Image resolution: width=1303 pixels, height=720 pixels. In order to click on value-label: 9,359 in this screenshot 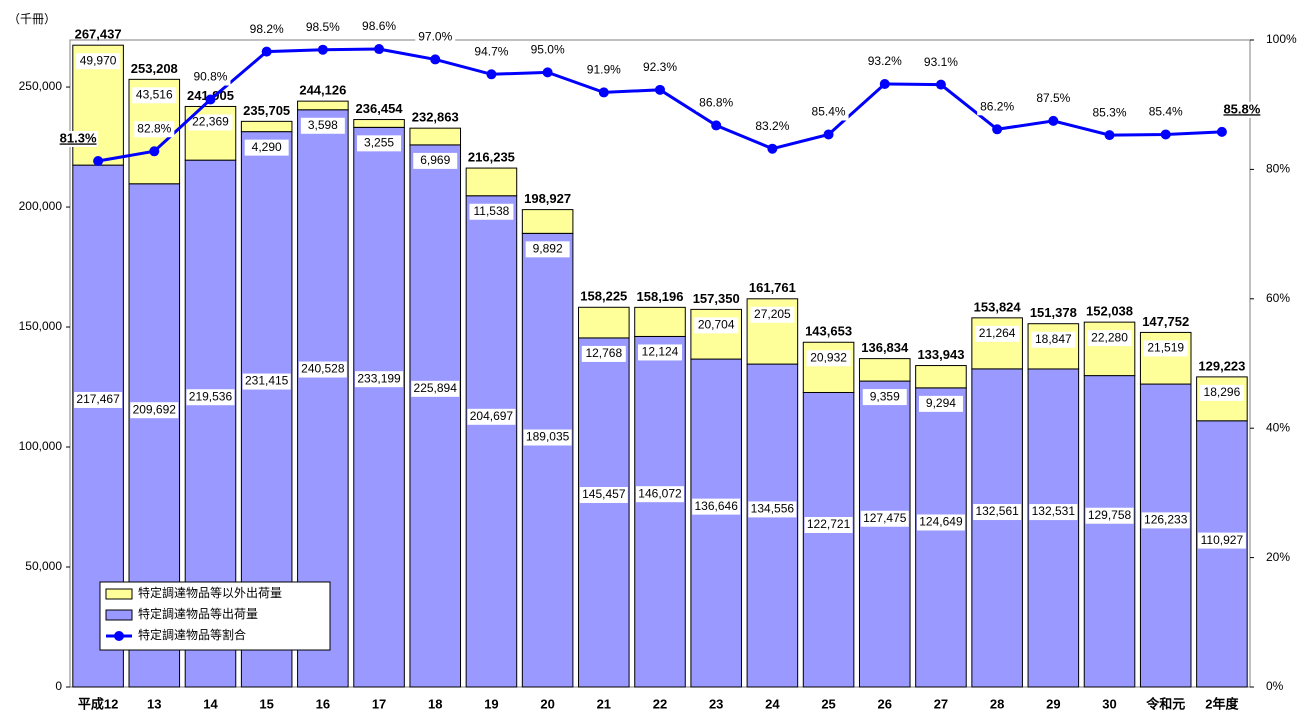, I will do `click(885, 396)`.